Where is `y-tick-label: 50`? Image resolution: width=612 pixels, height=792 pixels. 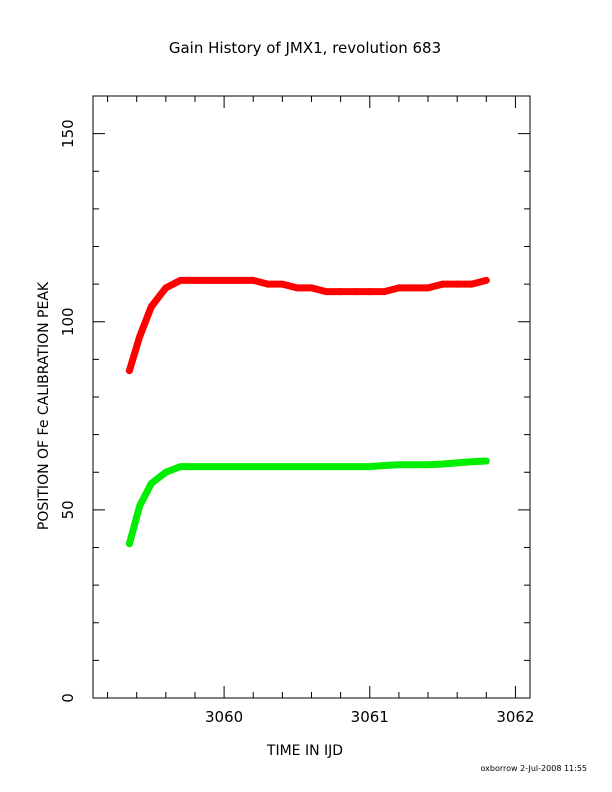 y-tick-label: 50 is located at coordinates (68, 509).